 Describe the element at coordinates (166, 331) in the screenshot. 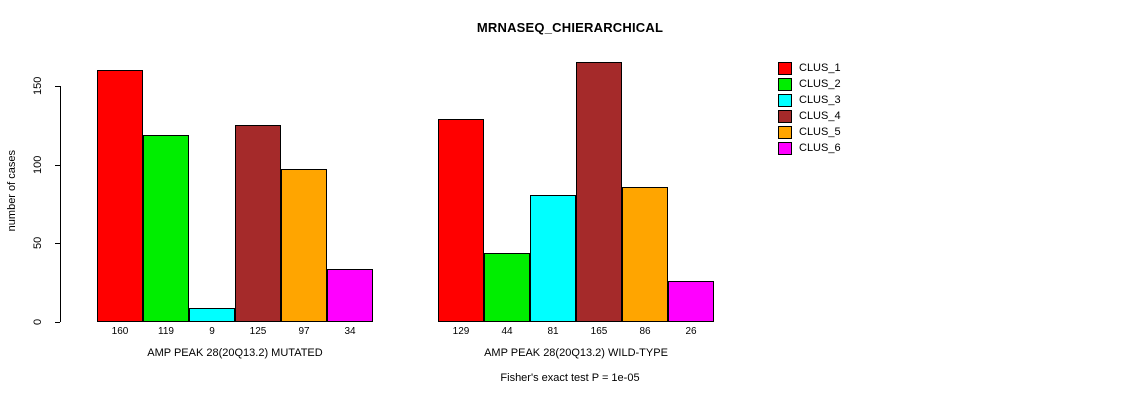

I see `bar-value-label: 119` at that location.